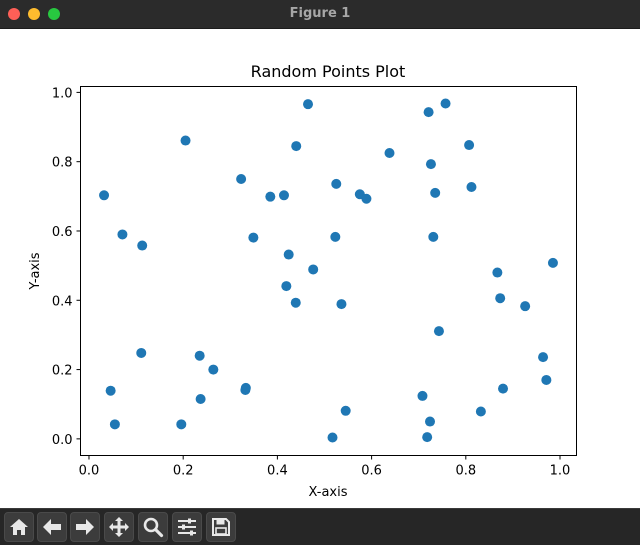  I want to click on y-tick-label: 0.0, so click(62, 440).